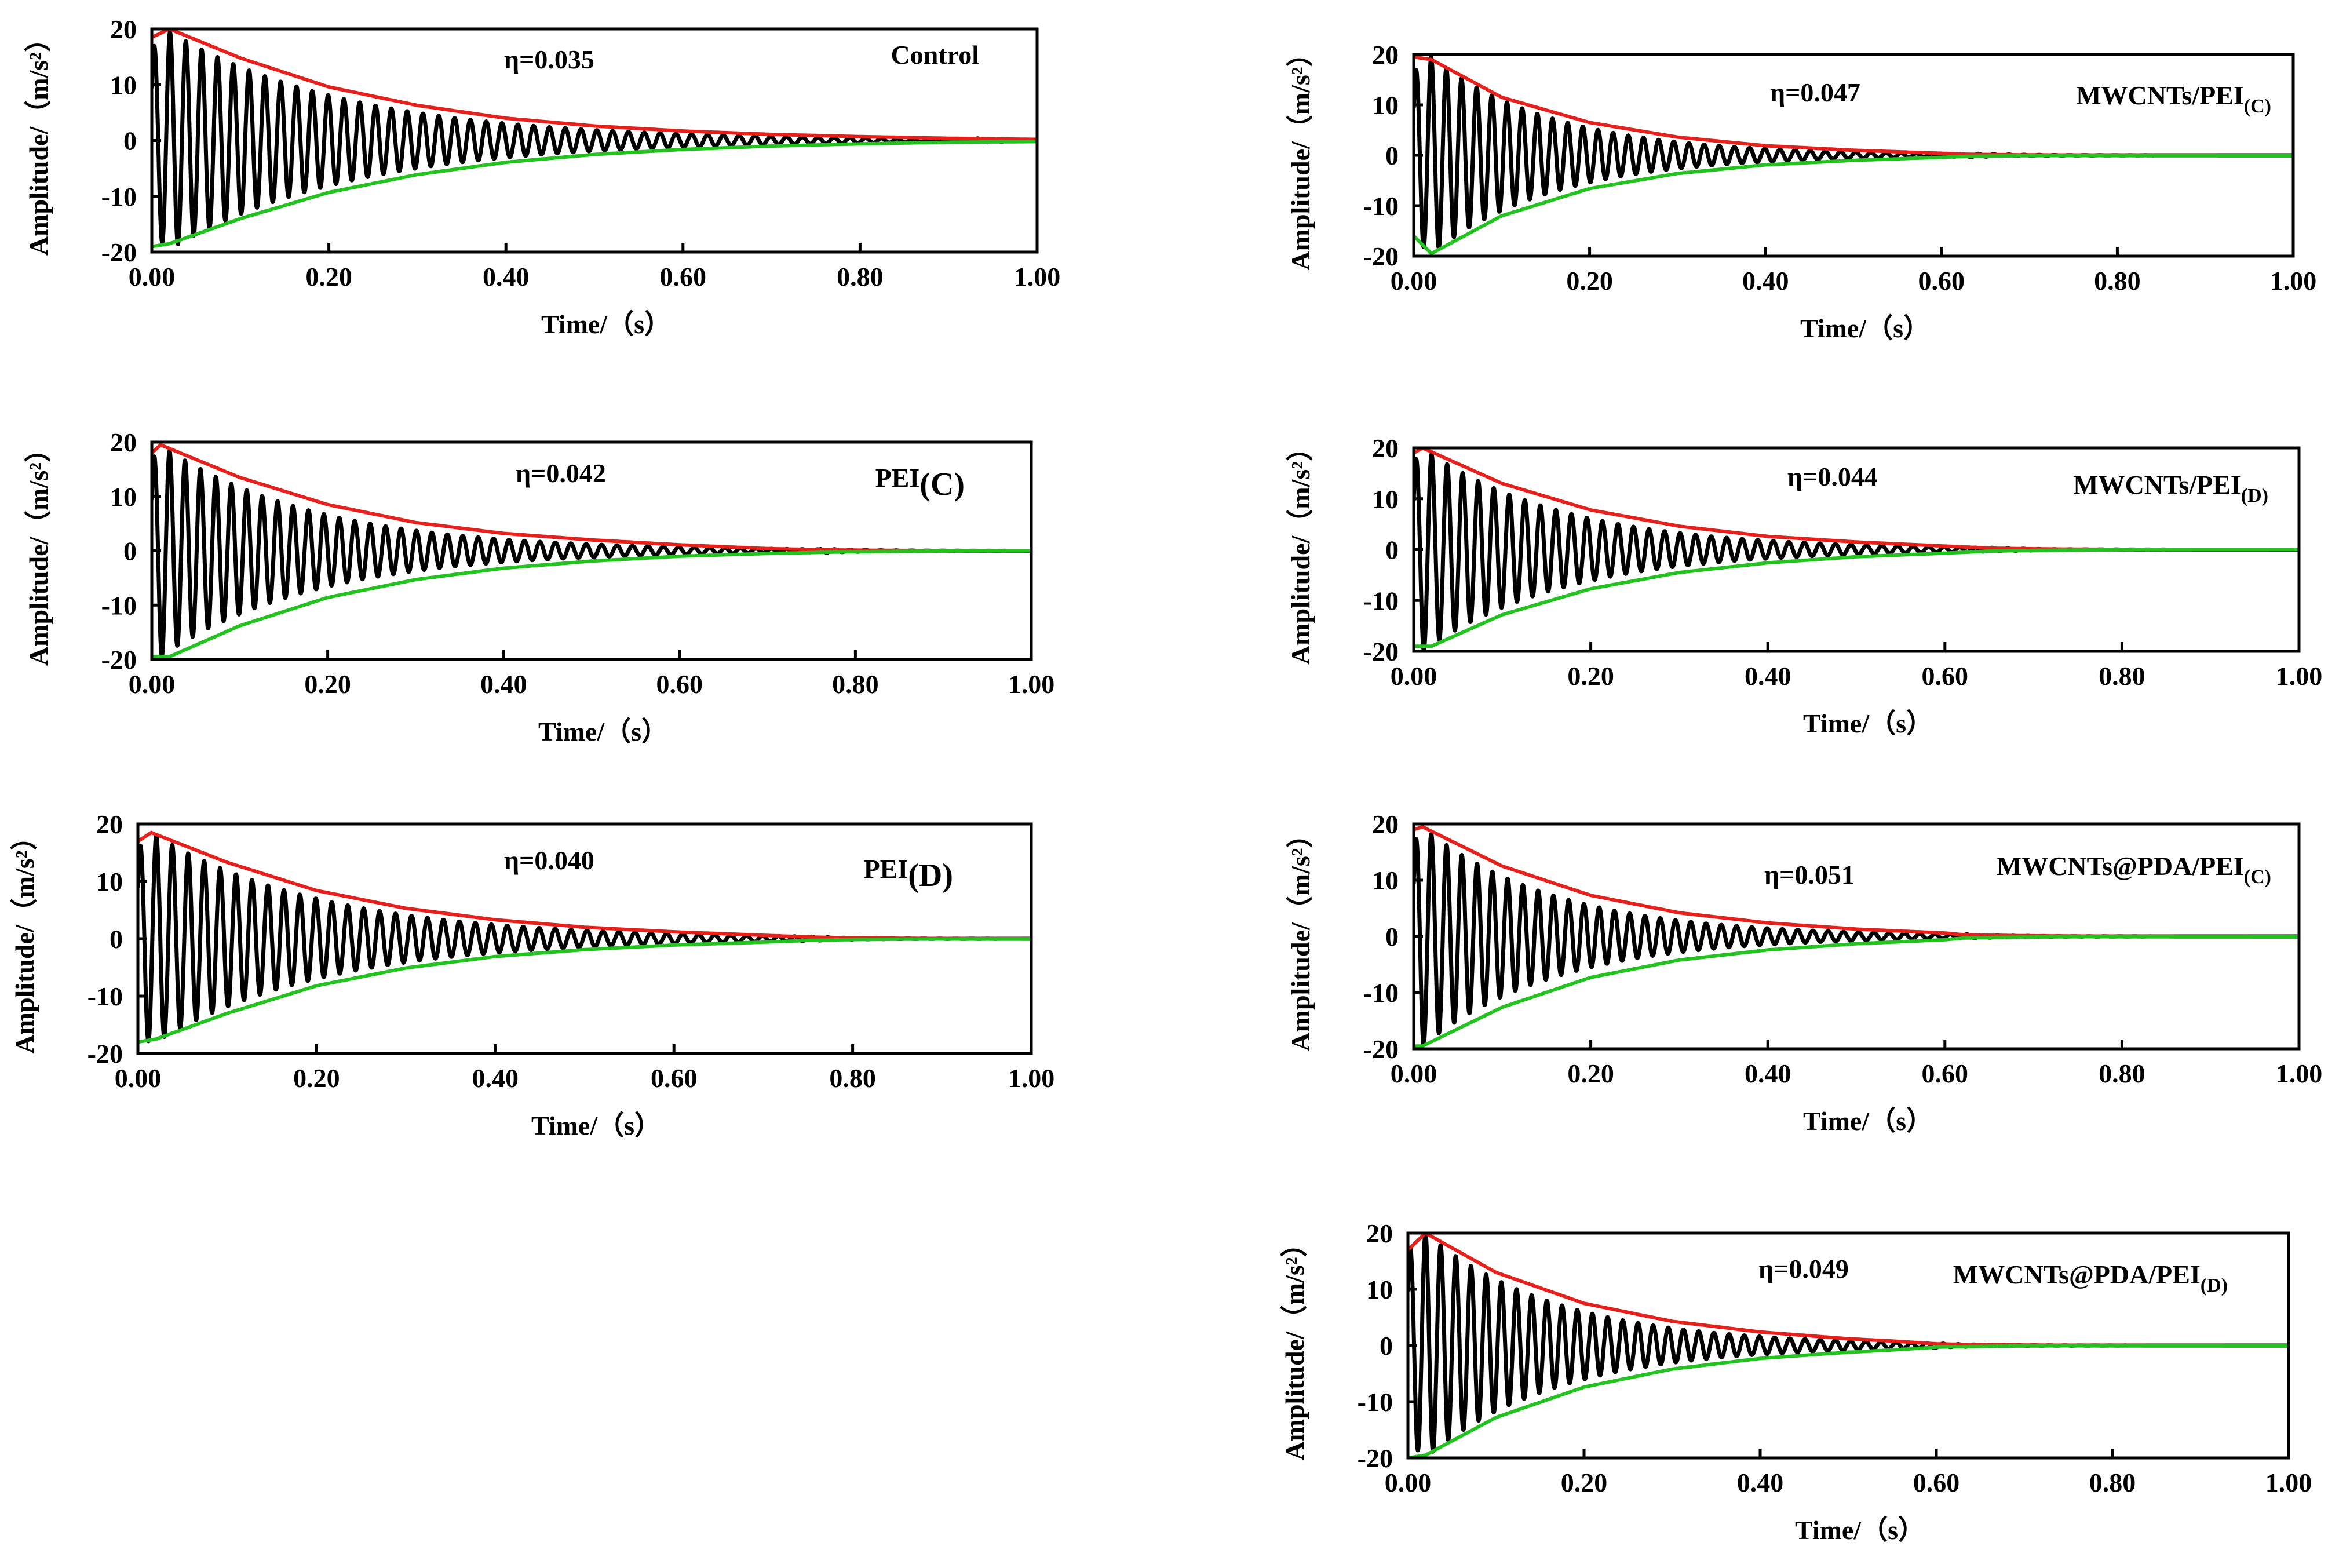  What do you see at coordinates (2134, 869) in the screenshot?
I see `sample-title: MWCNTs@PDA/PEI(C)` at bounding box center [2134, 869].